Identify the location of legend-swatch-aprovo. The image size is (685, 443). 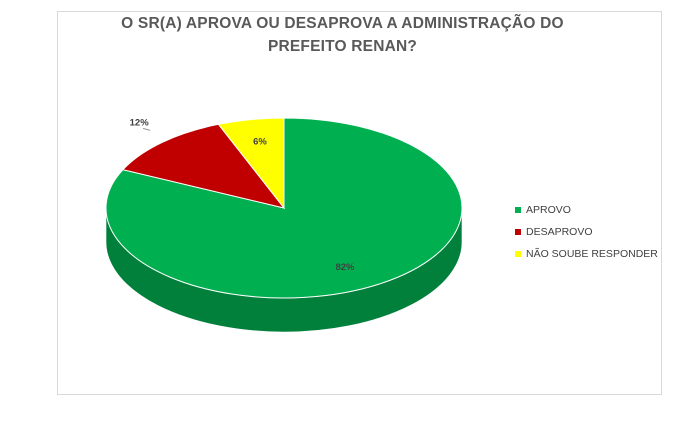
(518, 210).